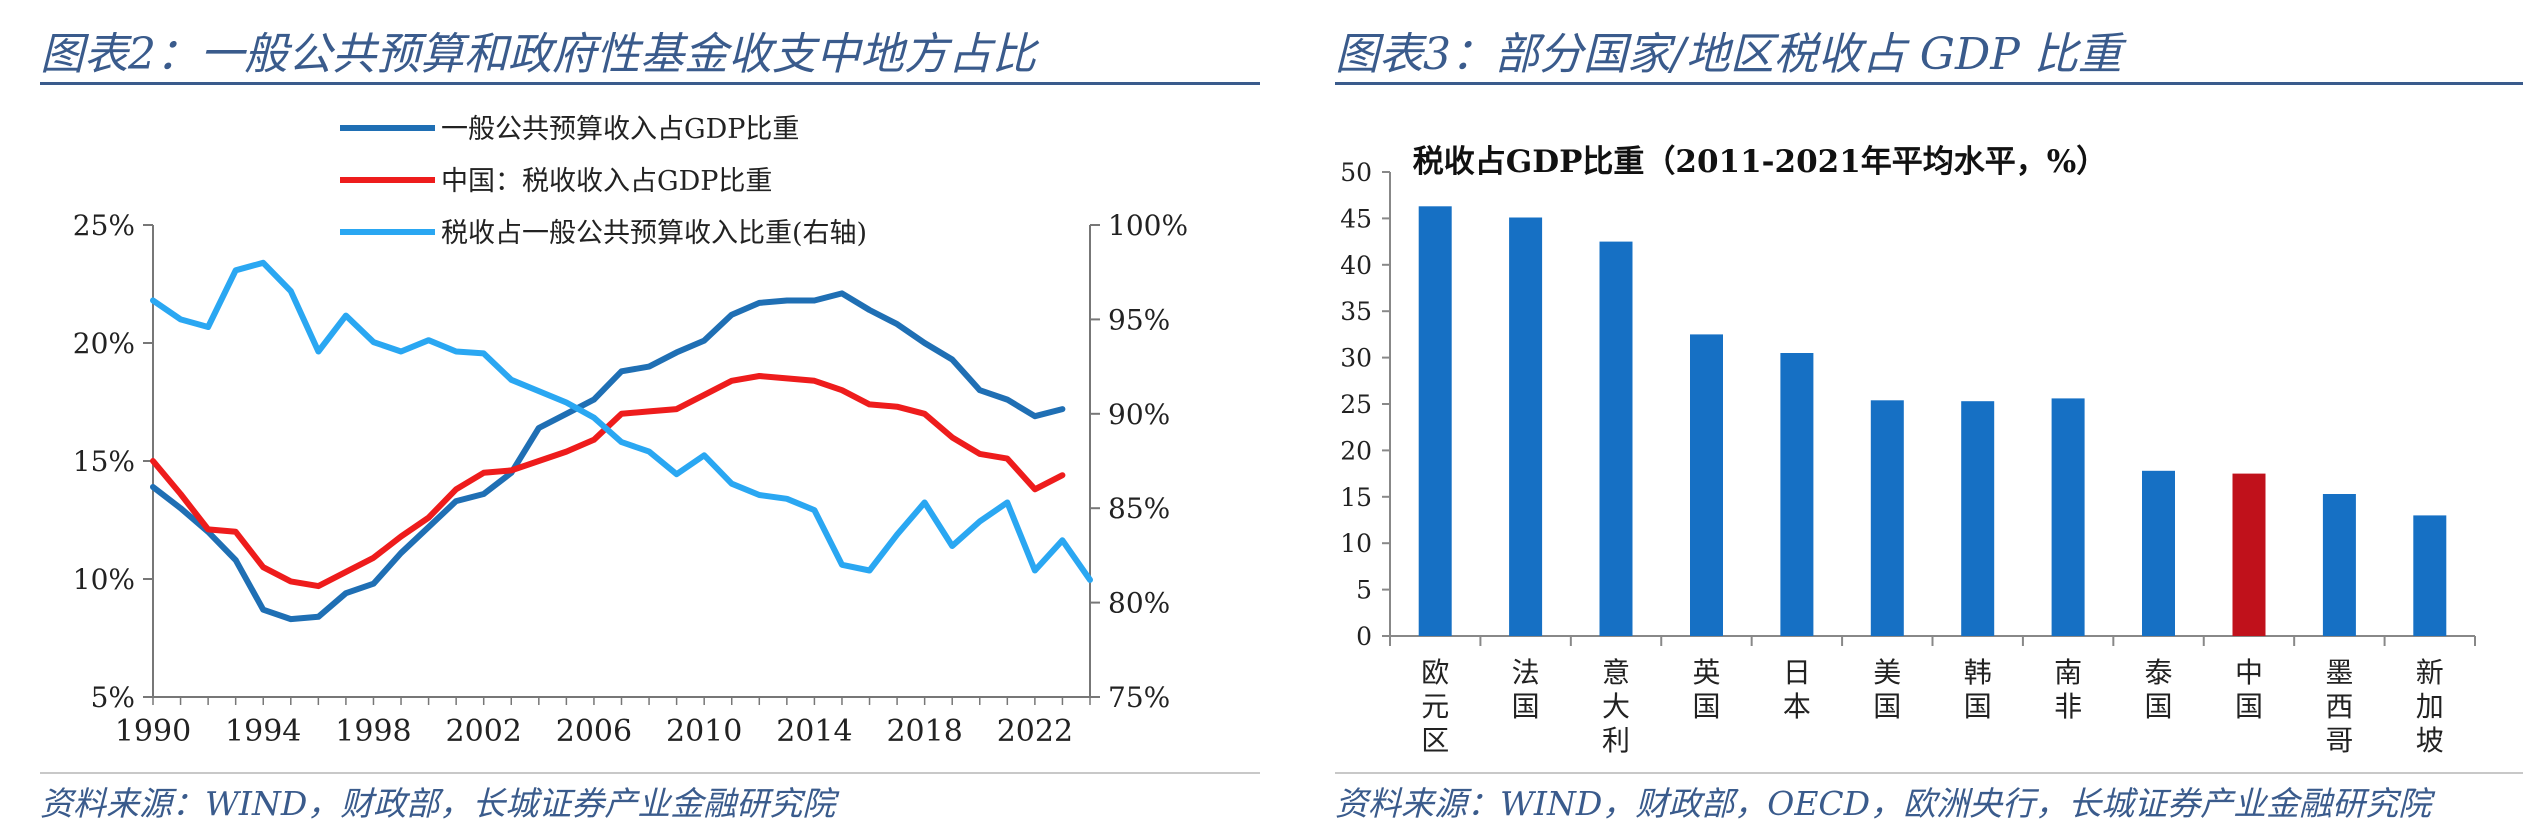  Describe the element at coordinates (538, 54) in the screenshot. I see `left-figure-title: 图表2：一般公共预算和政府性基金收支中地方占比` at that location.